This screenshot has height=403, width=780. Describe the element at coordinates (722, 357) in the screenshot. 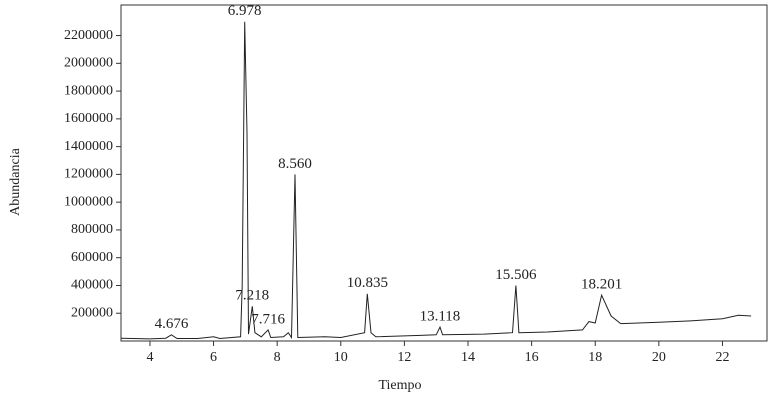

I see `x-tick-label: 22` at that location.